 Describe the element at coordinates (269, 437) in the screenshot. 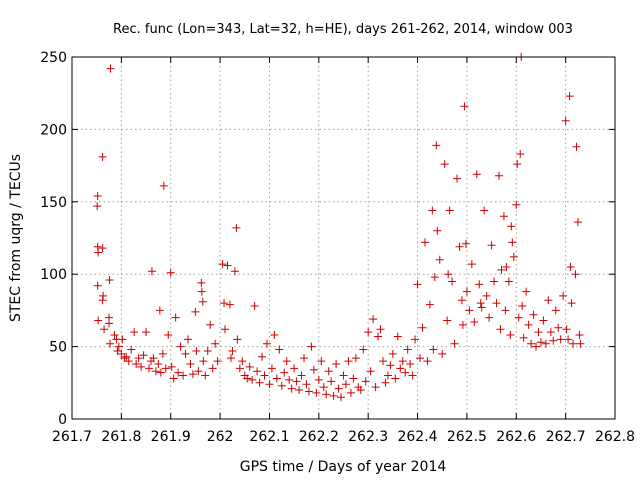

I see `x-tick-label: 262.1` at that location.